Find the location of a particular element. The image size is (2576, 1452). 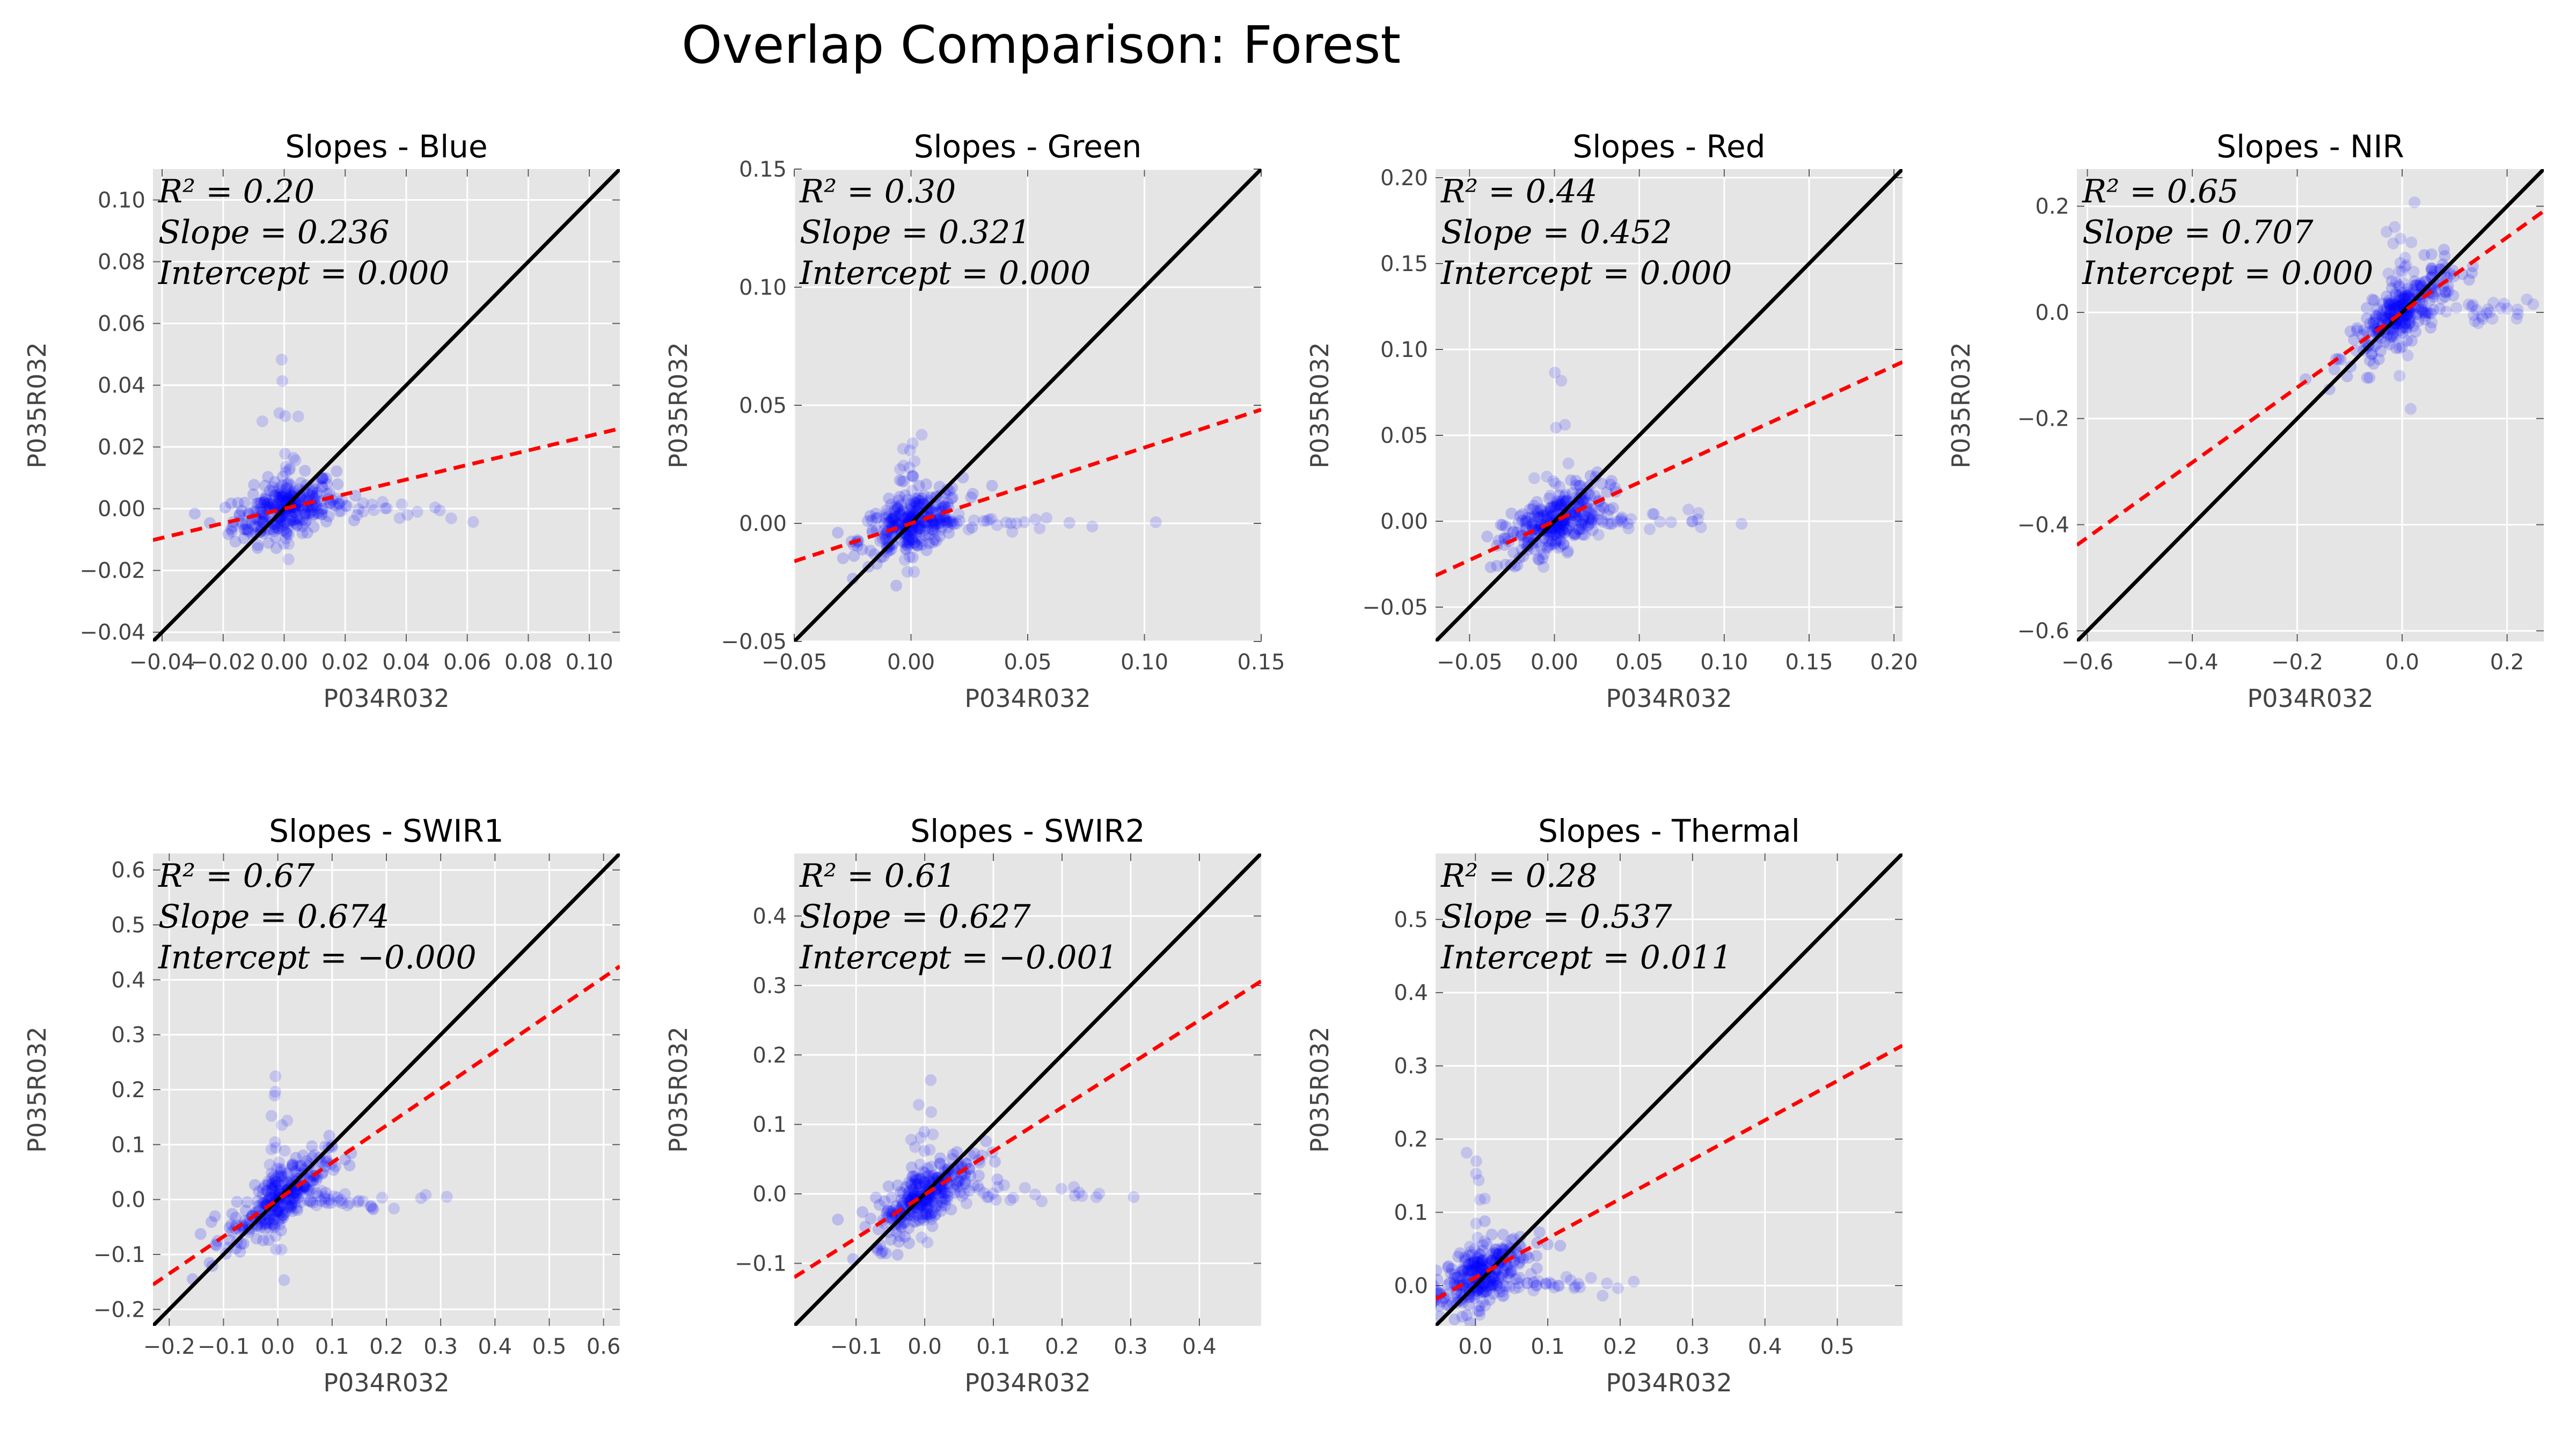

x-tick-label: −0.4 is located at coordinates (2192, 662).